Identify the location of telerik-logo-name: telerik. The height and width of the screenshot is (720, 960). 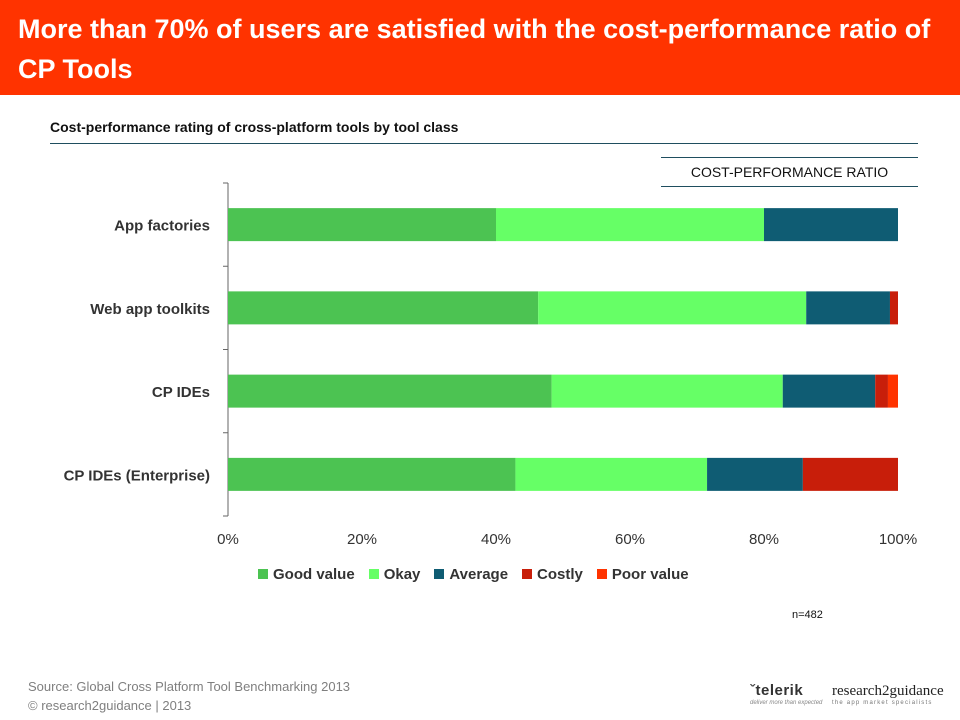
(779, 690).